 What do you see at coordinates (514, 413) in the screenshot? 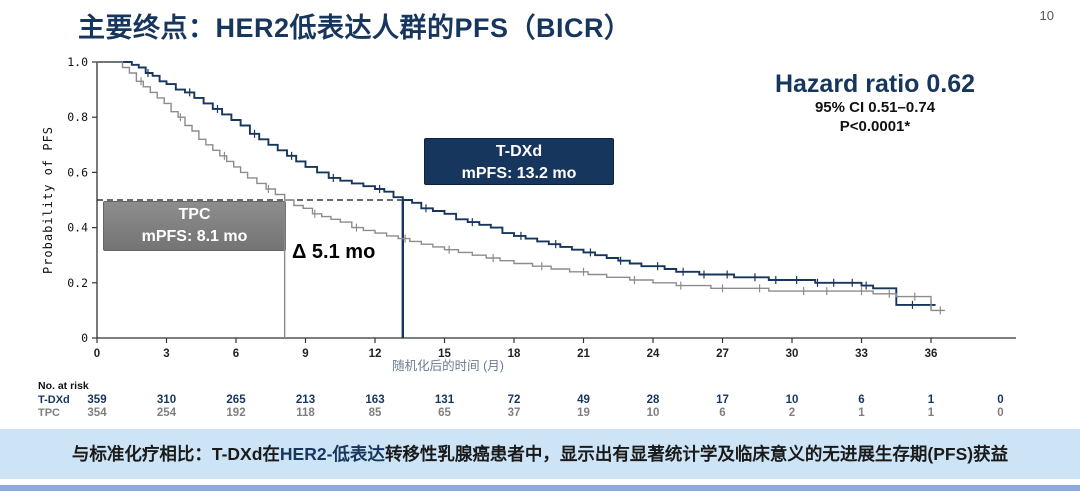
I see `svg-text: 37` at bounding box center [514, 413].